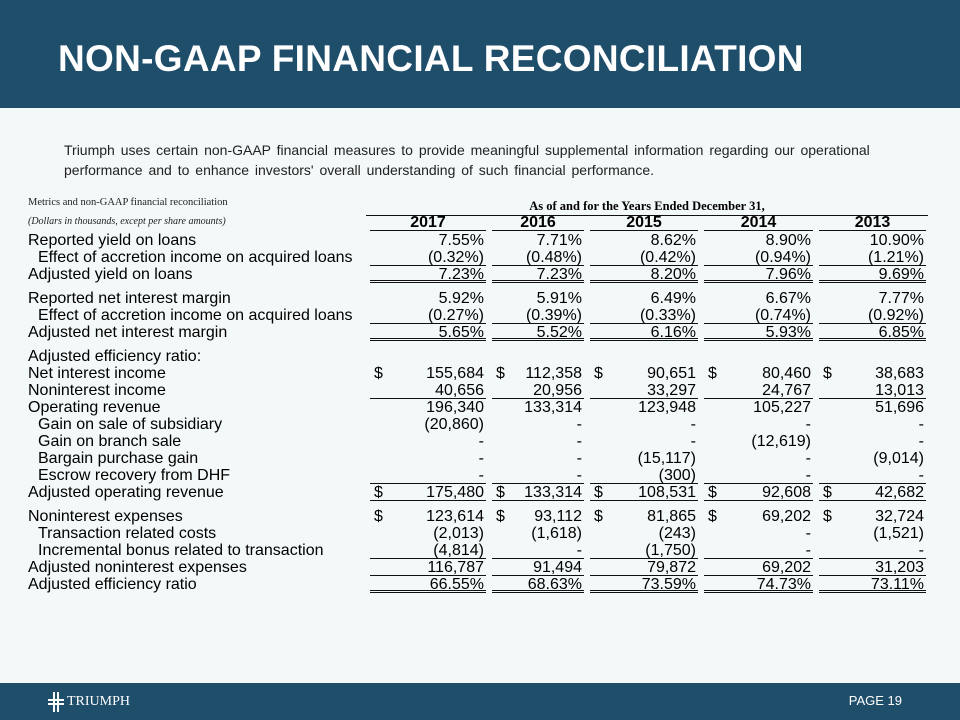 Image resolution: width=960 pixels, height=720 pixels. I want to click on footer-bar: TRIUMPH PAGE 19, so click(480, 701).